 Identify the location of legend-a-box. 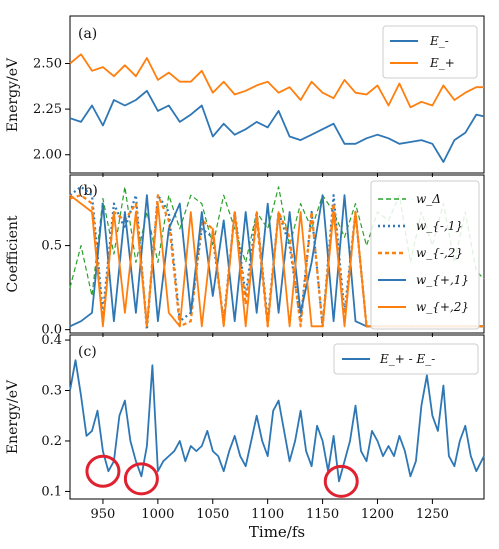
(430, 52).